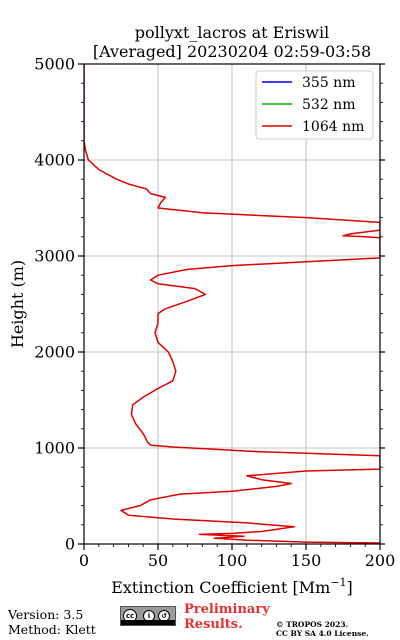  What do you see at coordinates (52, 629) in the screenshot?
I see `method-text: Method: Klett` at bounding box center [52, 629].